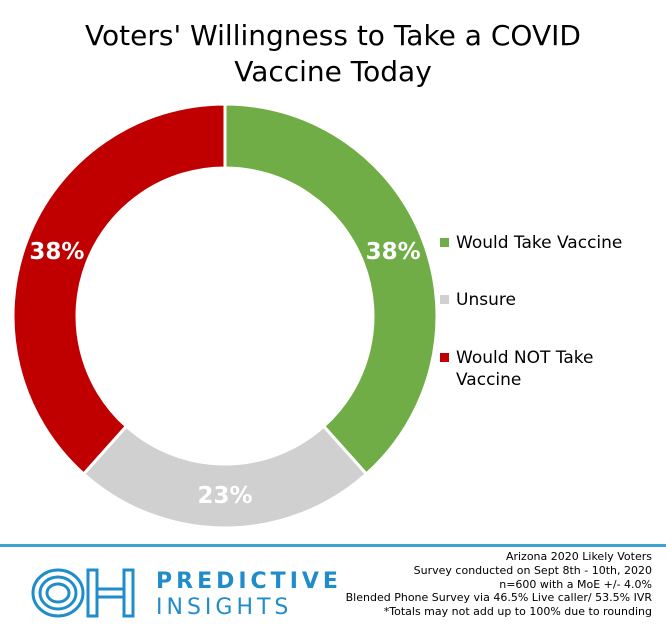 The height and width of the screenshot is (635, 666). What do you see at coordinates (444, 242) in the screenshot?
I see `legend-swatch-would-take` at bounding box center [444, 242].